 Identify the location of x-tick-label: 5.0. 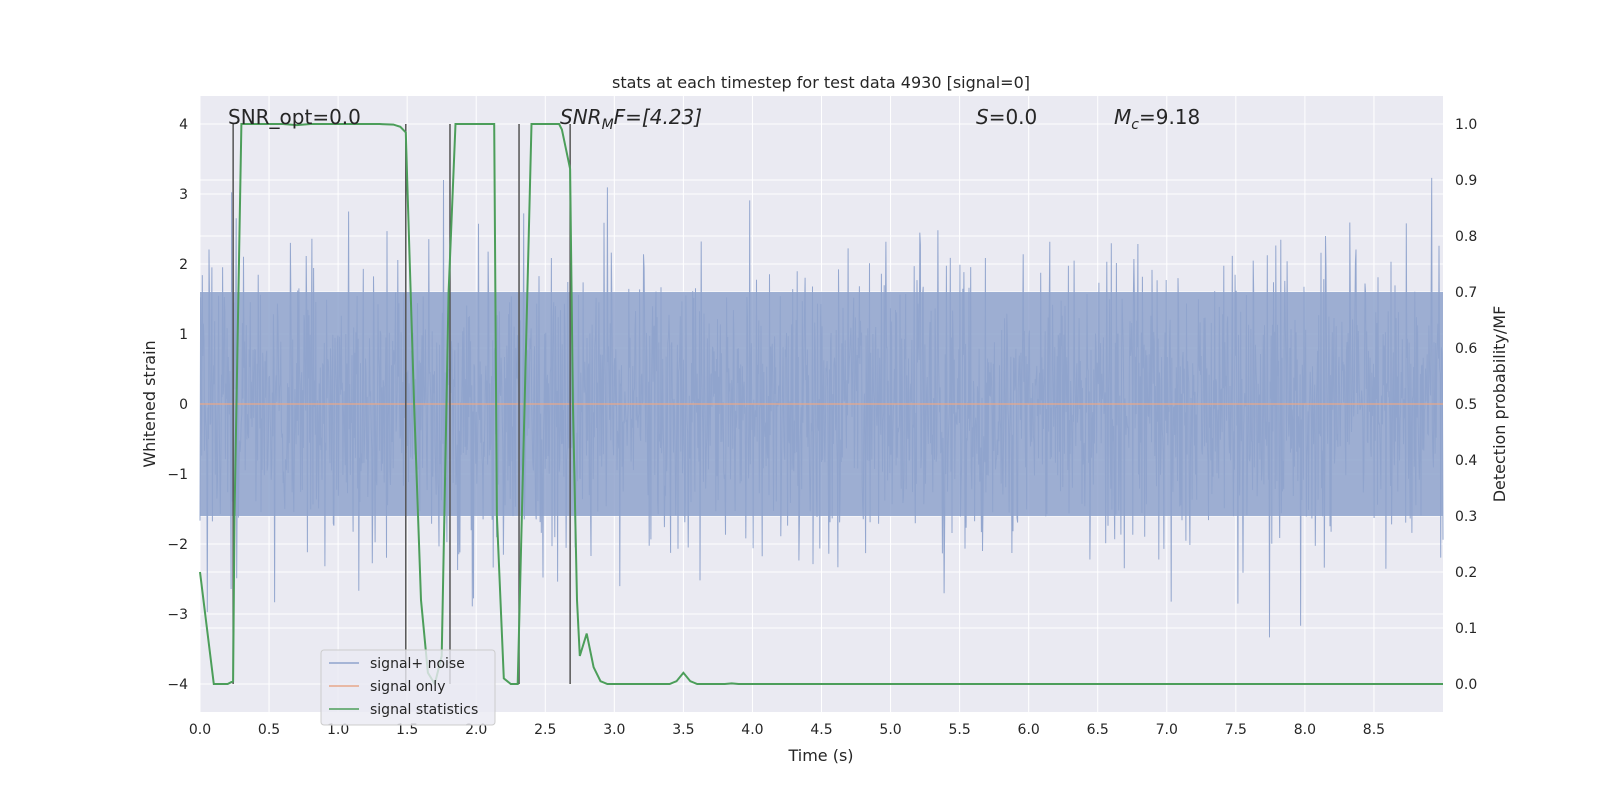
(890, 730).